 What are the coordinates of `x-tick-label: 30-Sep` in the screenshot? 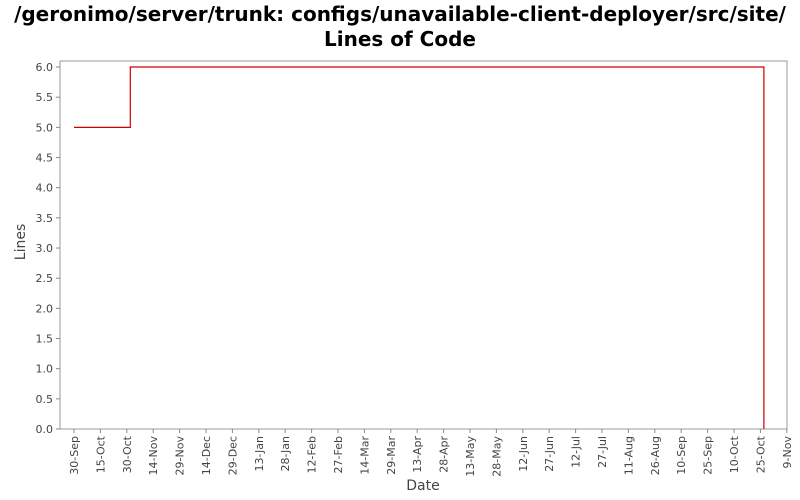 It's located at (74, 455).